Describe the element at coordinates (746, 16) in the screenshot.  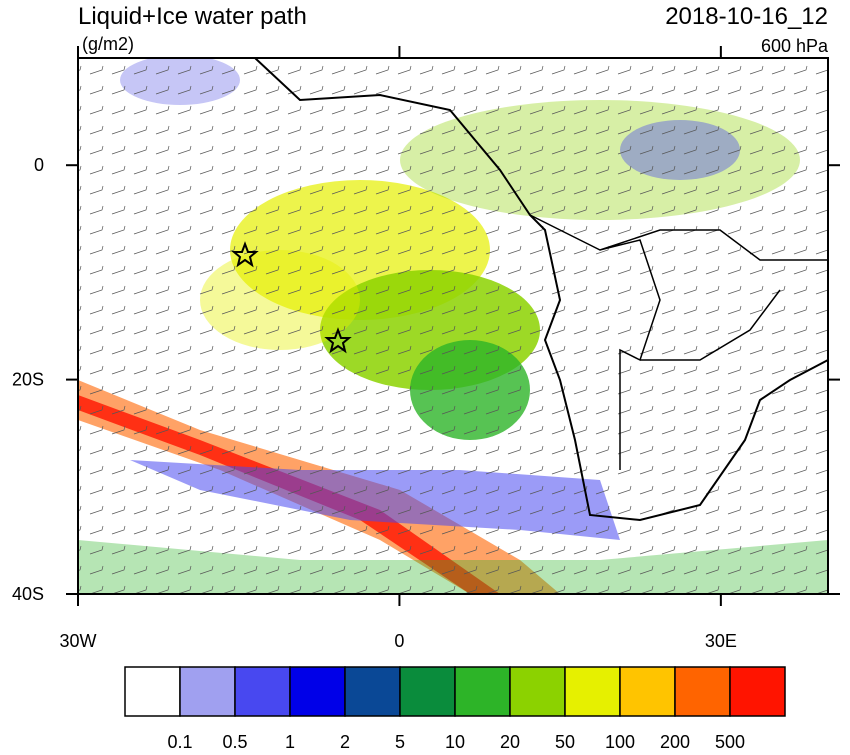
I see `time: 2018-10-16_12` at that location.